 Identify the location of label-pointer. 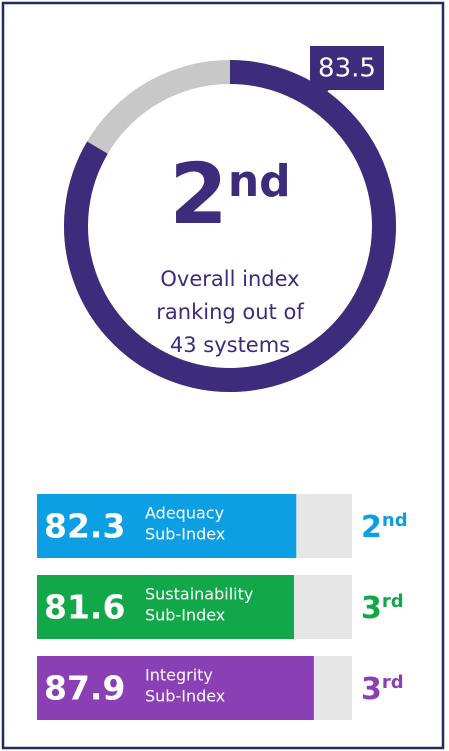
(324, 94).